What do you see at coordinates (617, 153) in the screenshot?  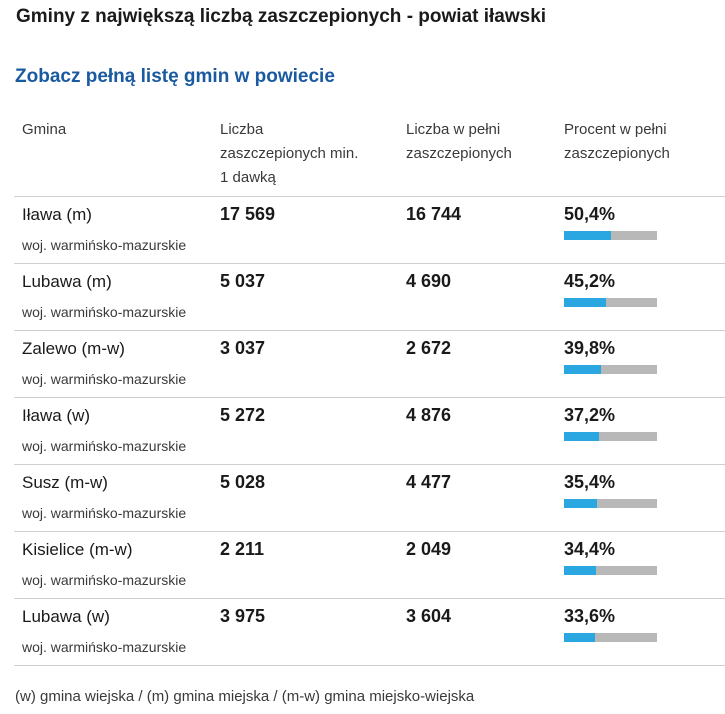 I see `header-percent-fully-line2: zaszczepionych` at bounding box center [617, 153].